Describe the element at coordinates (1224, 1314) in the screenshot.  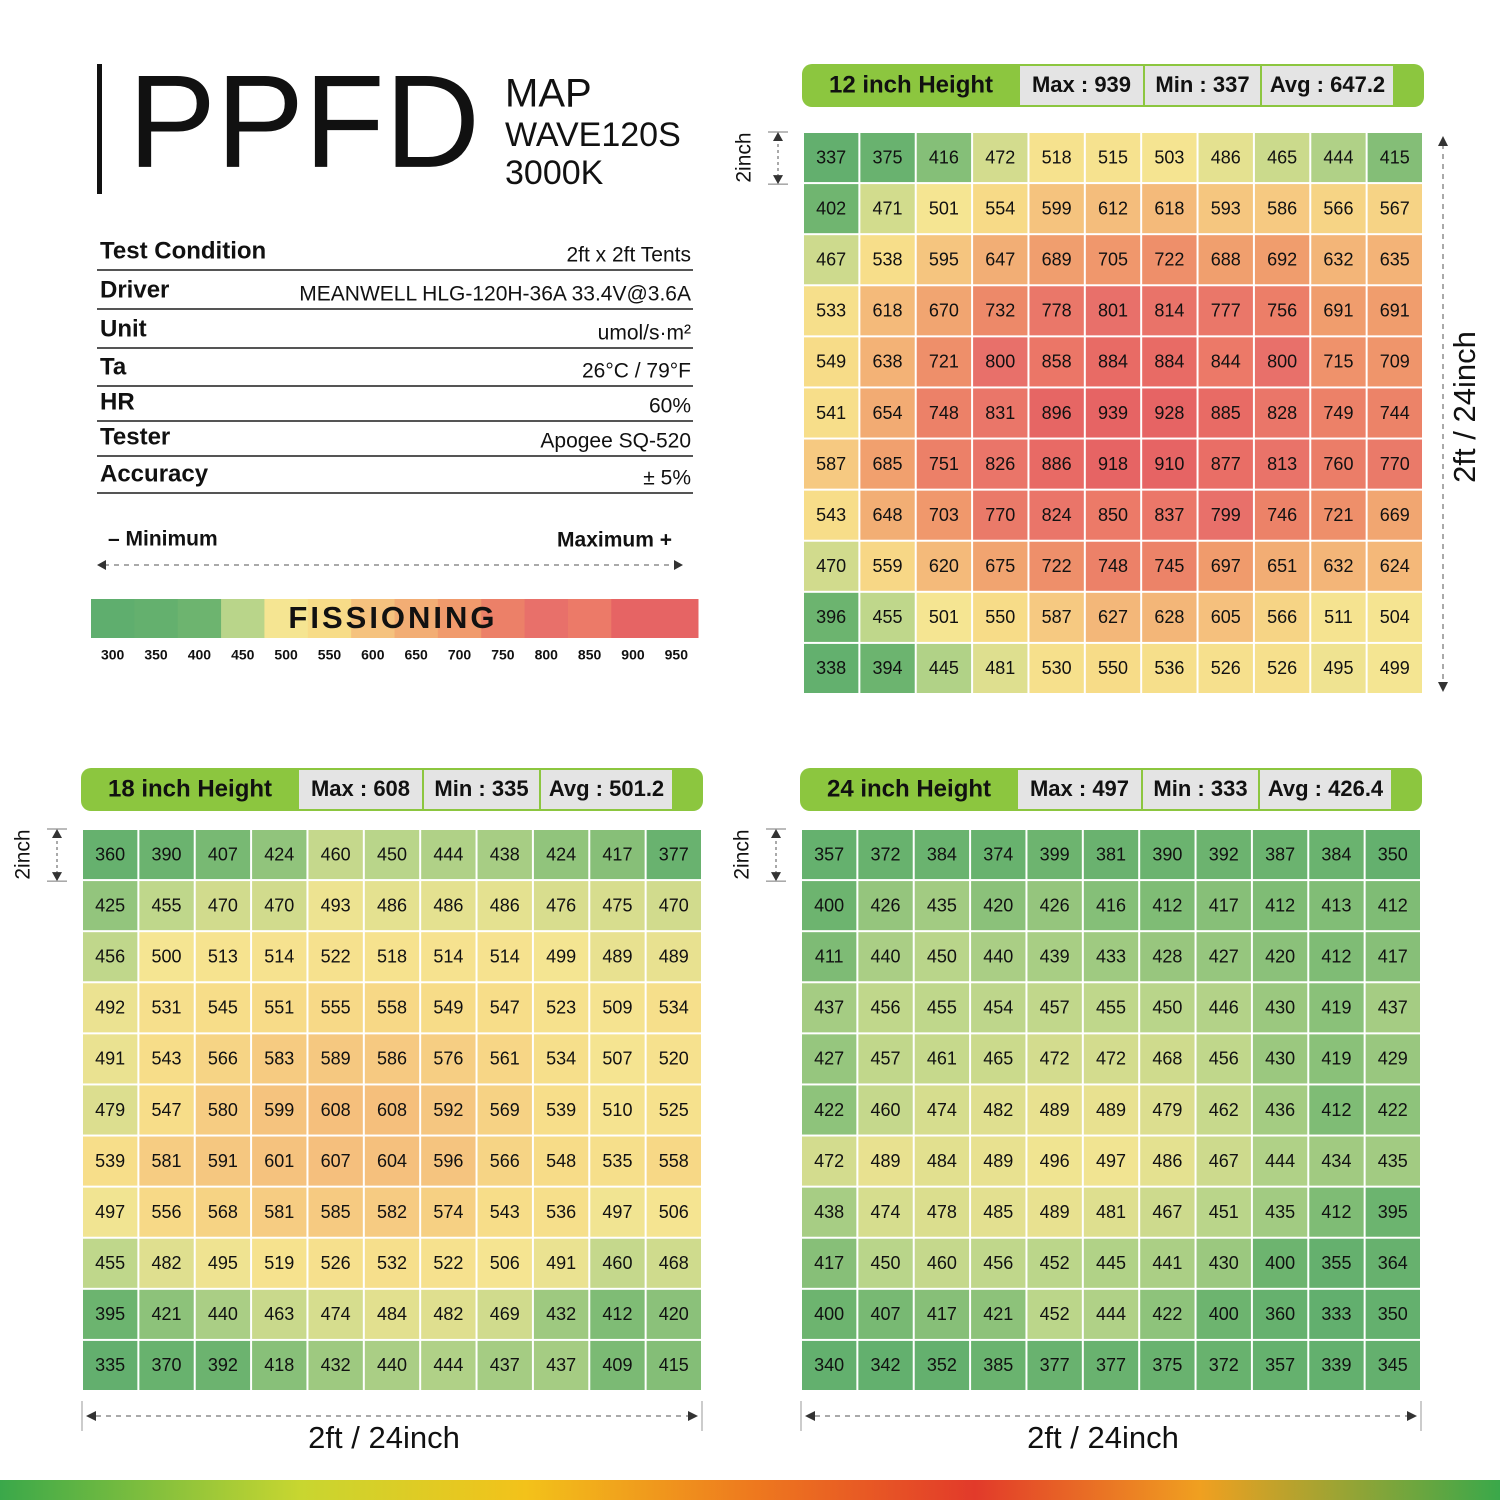
I see `cell-value: 400` at that location.